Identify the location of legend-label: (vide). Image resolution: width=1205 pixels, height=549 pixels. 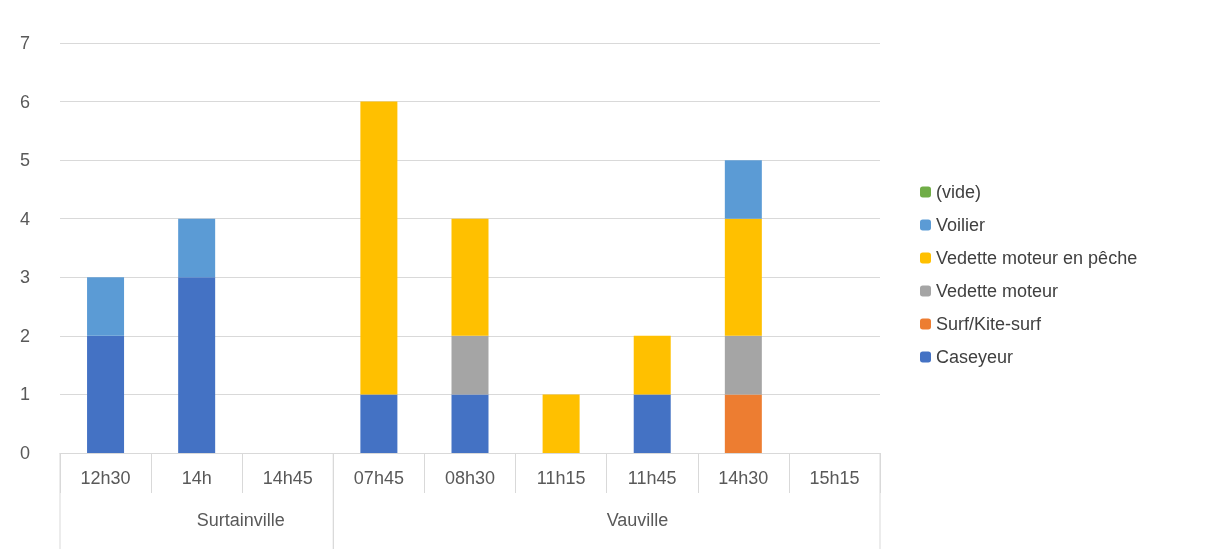
(959, 192).